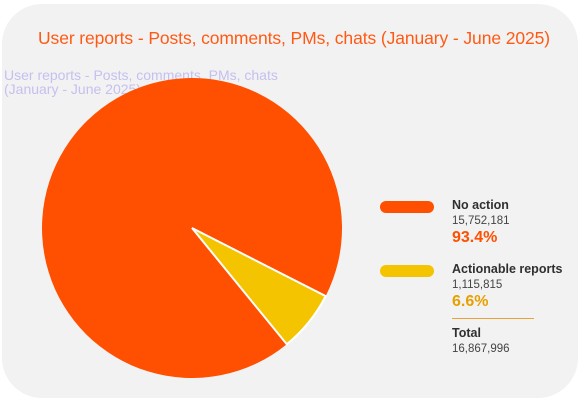 This screenshot has width=582, height=407. I want to click on legend-label-no-action: No action, so click(480, 205).